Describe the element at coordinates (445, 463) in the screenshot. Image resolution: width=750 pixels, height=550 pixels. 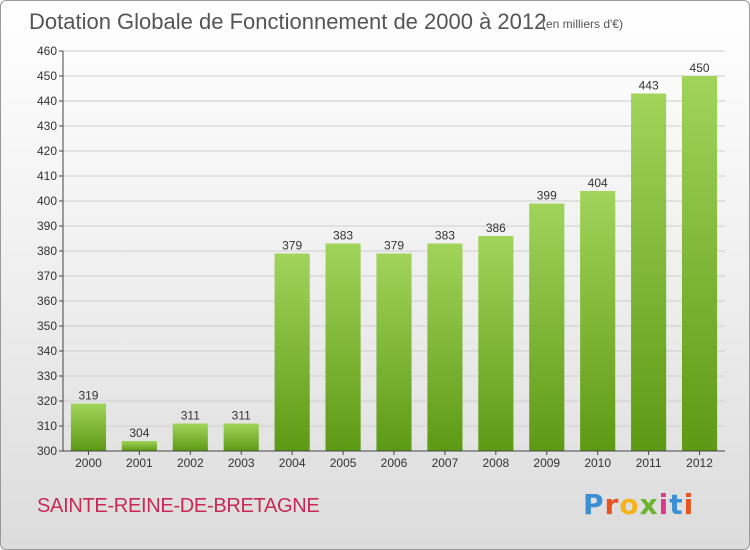
I see `x-tick-label: 2007` at that location.